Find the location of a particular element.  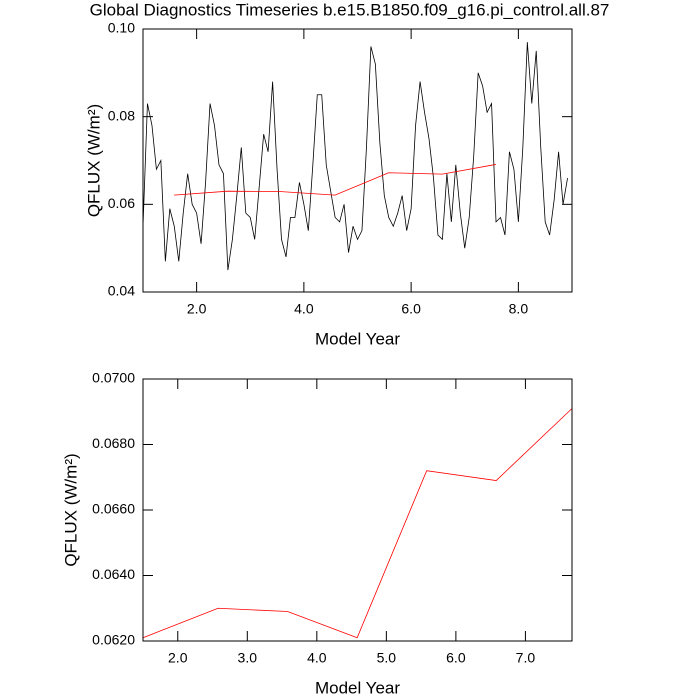

data-line is located at coordinates (335, 180).